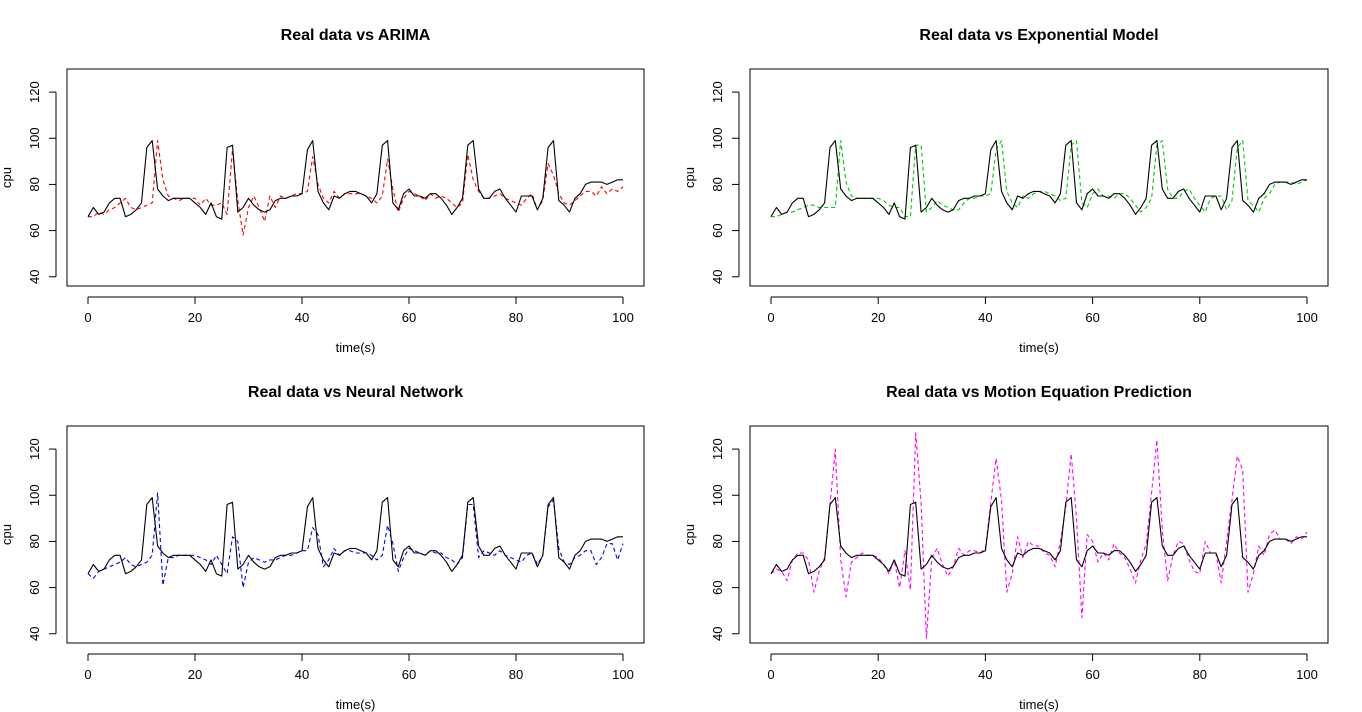 This screenshot has height=712, width=1362. What do you see at coordinates (1038, 35) in the screenshot?
I see `chart-title: Real data vs Exponential Model` at bounding box center [1038, 35].